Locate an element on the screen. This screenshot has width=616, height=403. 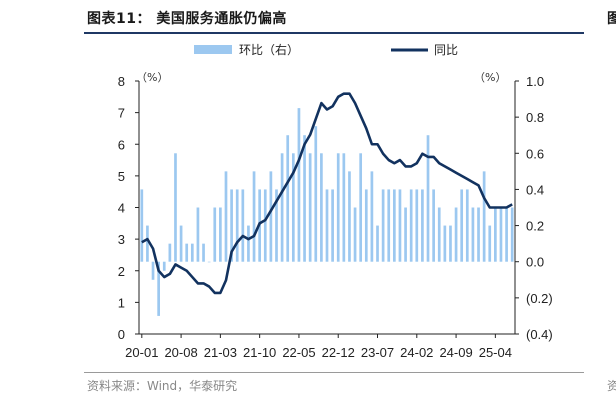
left-axis-tick-label: 2 is located at coordinates (121, 271).